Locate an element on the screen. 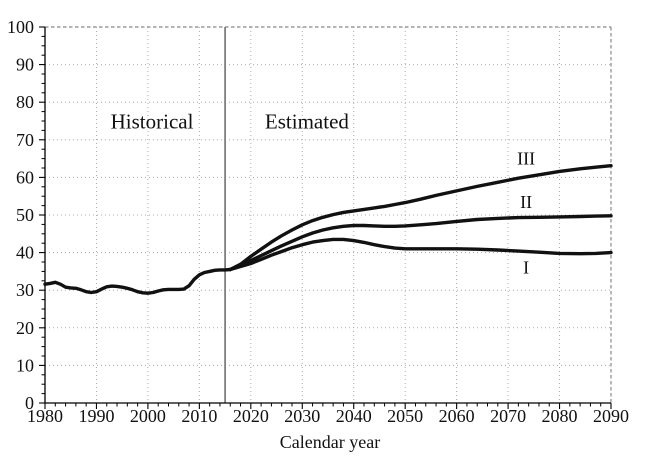 Image resolution: width=648 pixels, height=468 pixels. y-tick-label: 20 is located at coordinates (25, 328).